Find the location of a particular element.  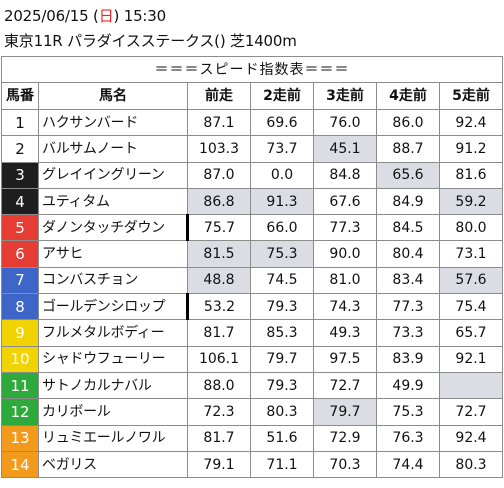

speed-index-cell: 86.8 is located at coordinates (219, 201).